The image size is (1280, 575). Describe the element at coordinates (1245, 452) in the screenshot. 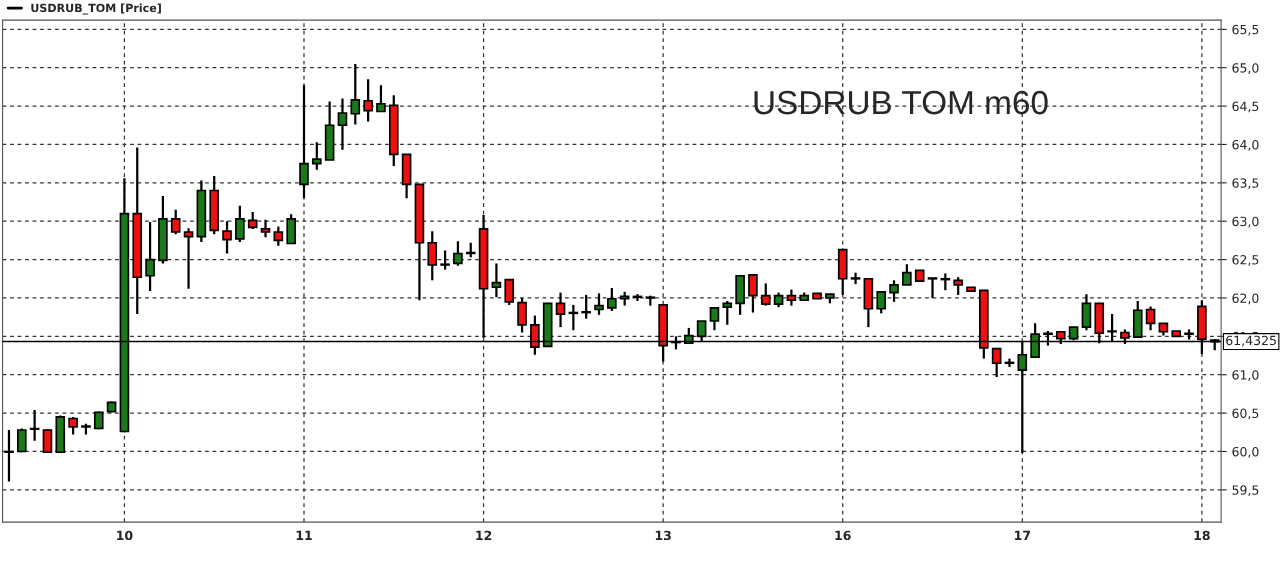

I see `y-tick-label: 60,0` at that location.